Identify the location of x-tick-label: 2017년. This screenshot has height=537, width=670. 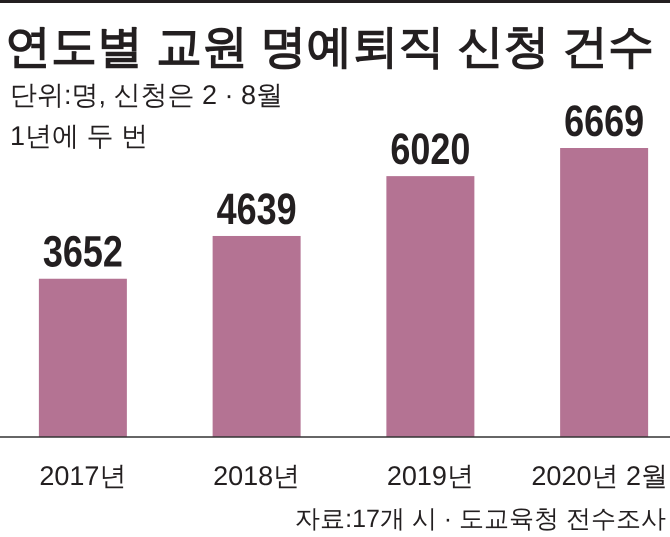
(82, 476).